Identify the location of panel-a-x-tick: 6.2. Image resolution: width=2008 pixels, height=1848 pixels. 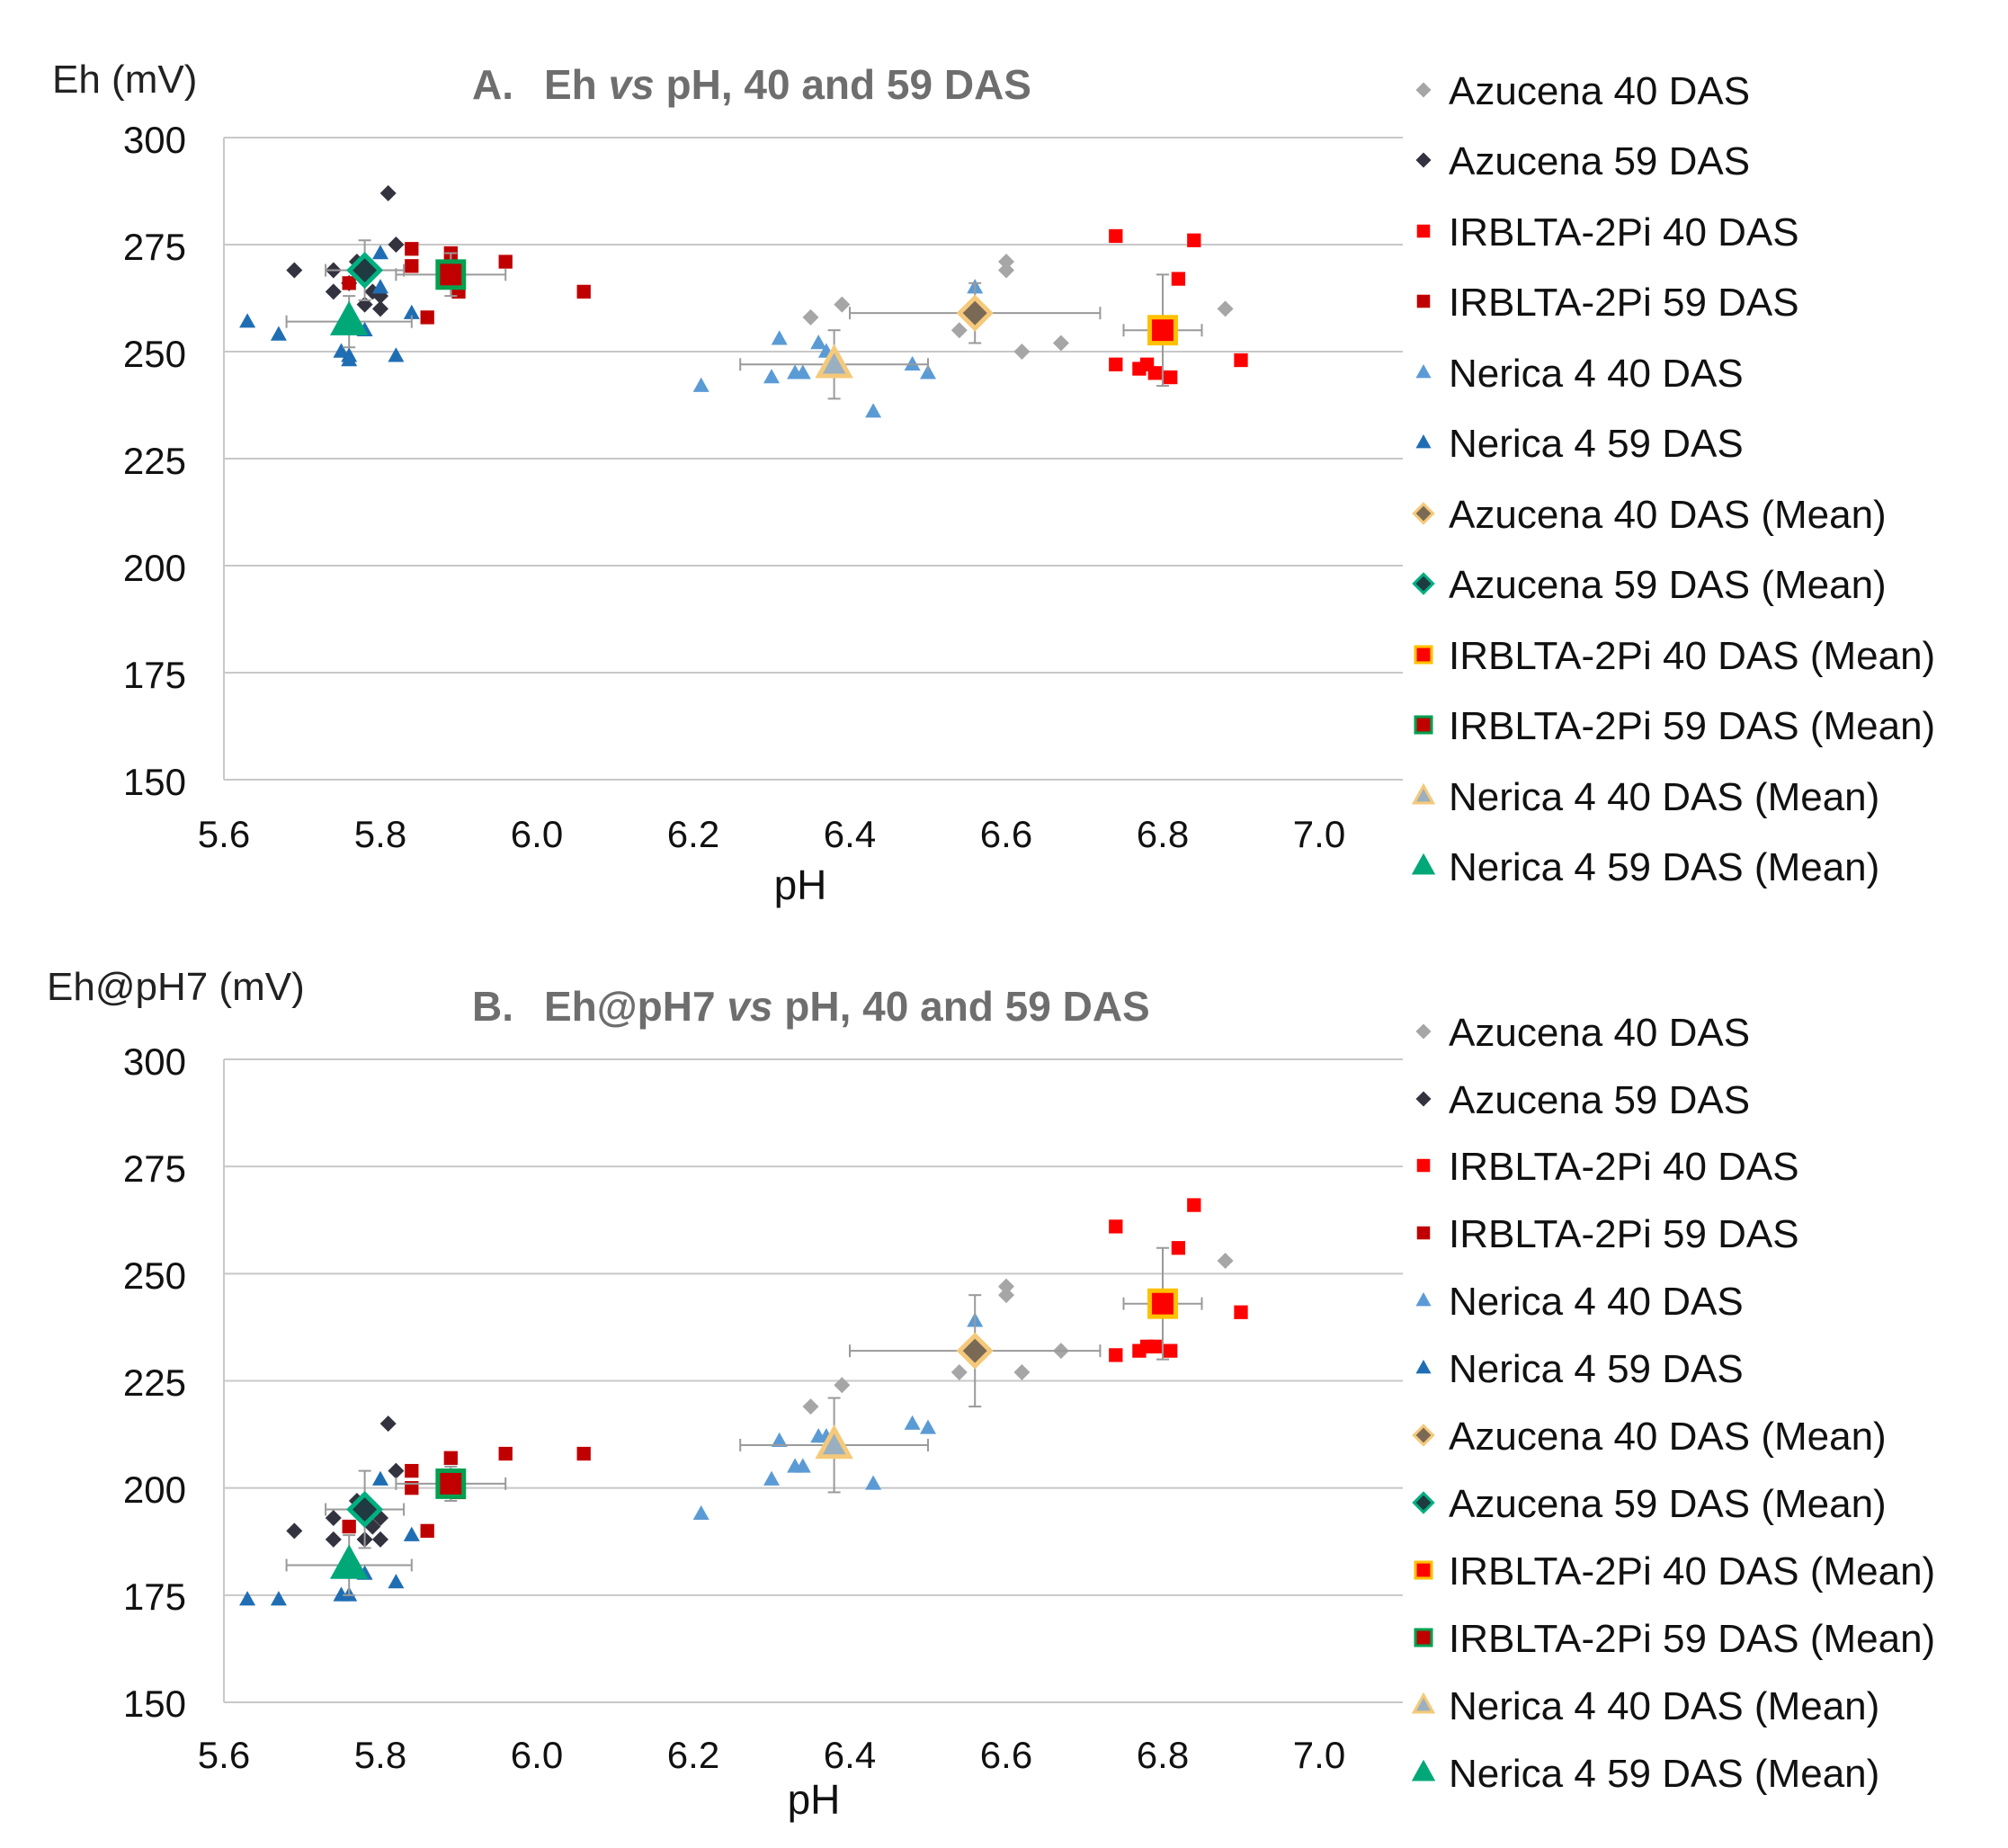
(693, 834).